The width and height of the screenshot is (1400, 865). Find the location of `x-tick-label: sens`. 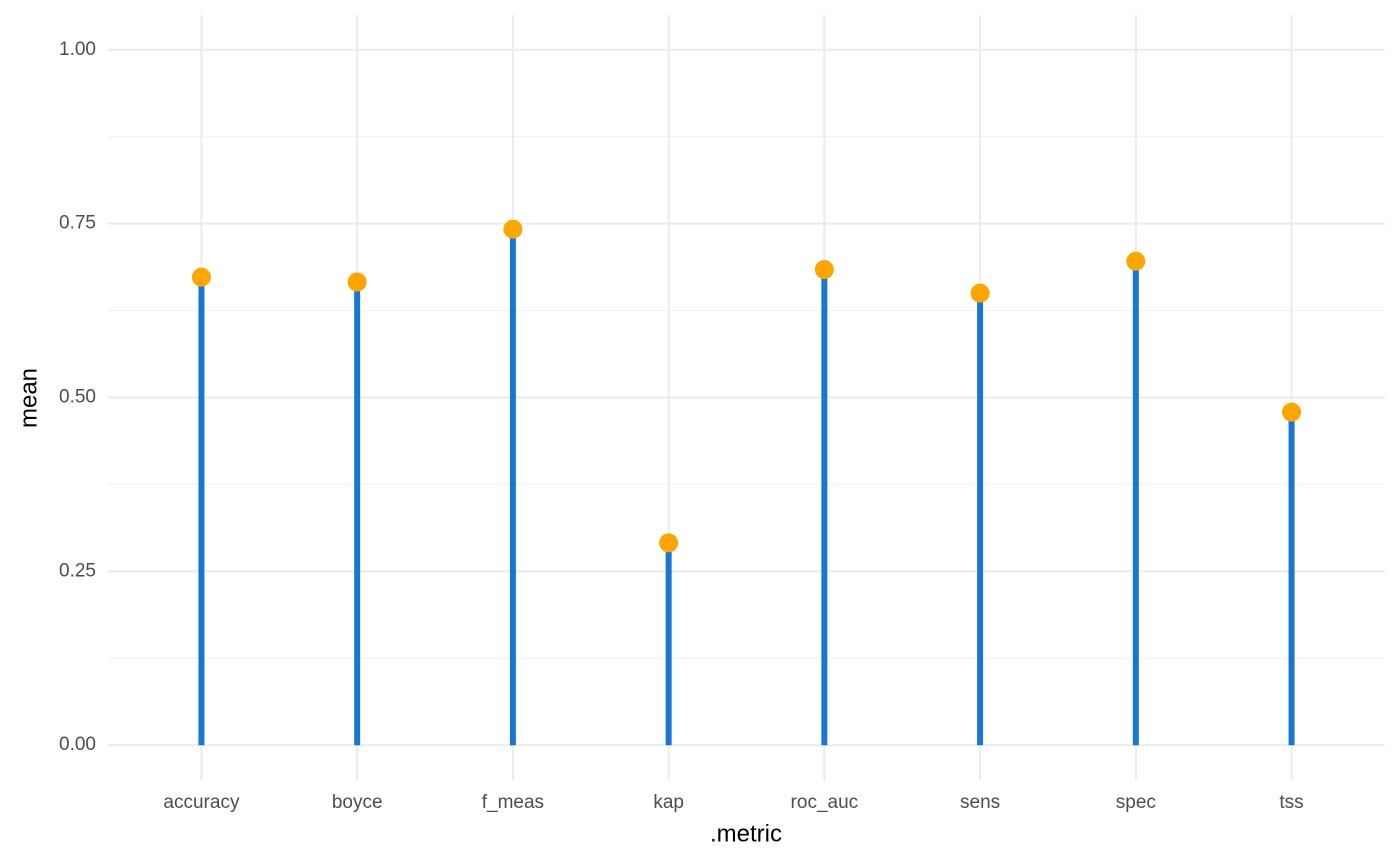

x-tick-label: sens is located at coordinates (980, 802).